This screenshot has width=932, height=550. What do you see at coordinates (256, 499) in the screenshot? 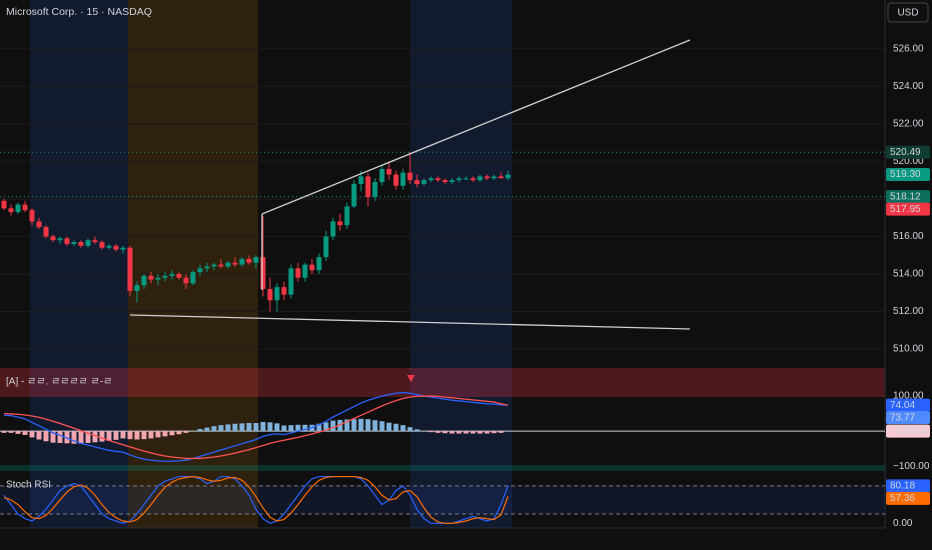
I see `indicator-line` at bounding box center [256, 499].